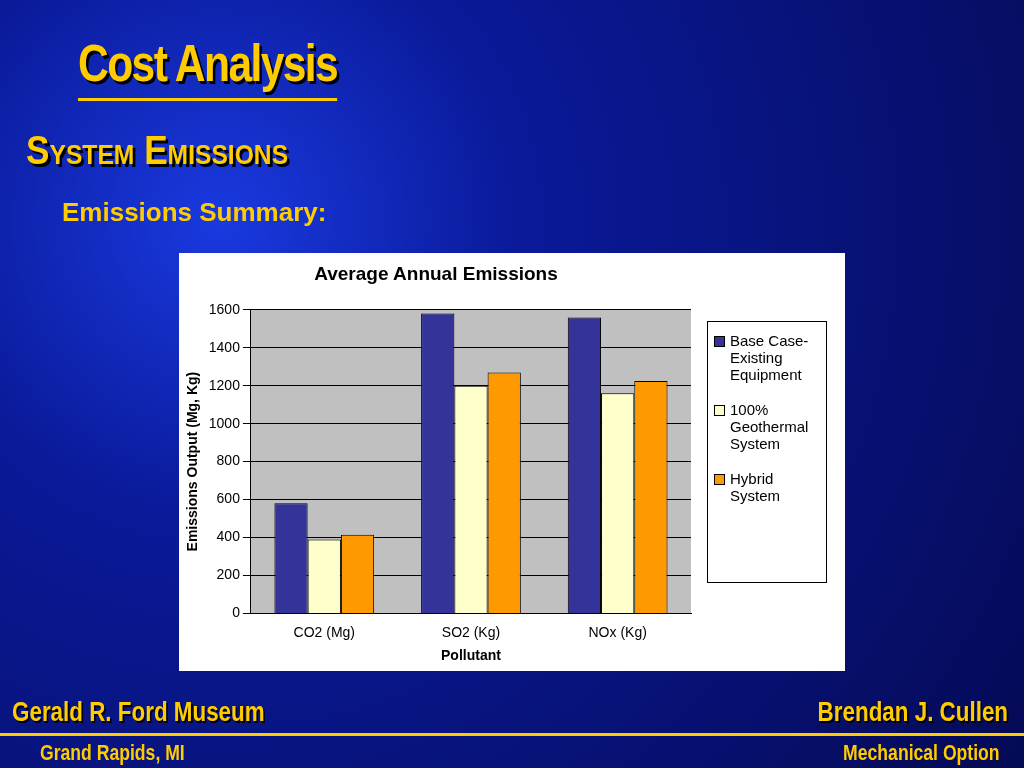  Describe the element at coordinates (770, 426) in the screenshot. I see `legend-label: 100% Geothermal System` at that location.